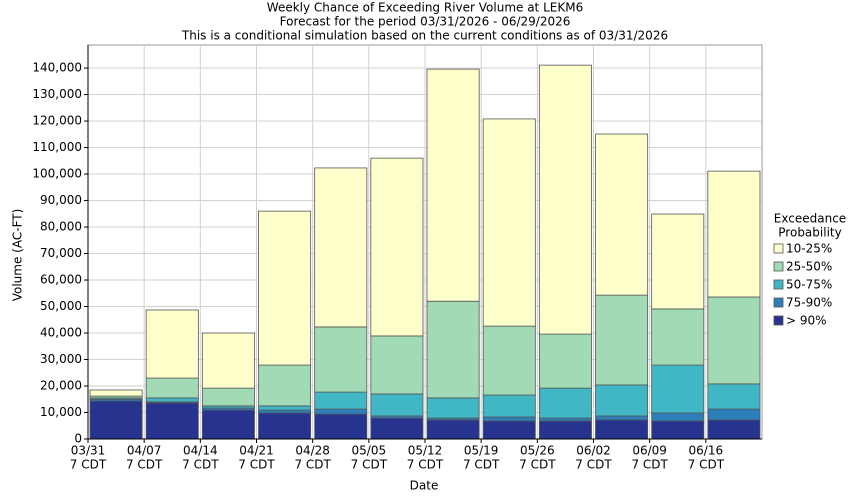  What do you see at coordinates (61, 253) in the screenshot?
I see `y-tick-label: 70,000` at bounding box center [61, 253].